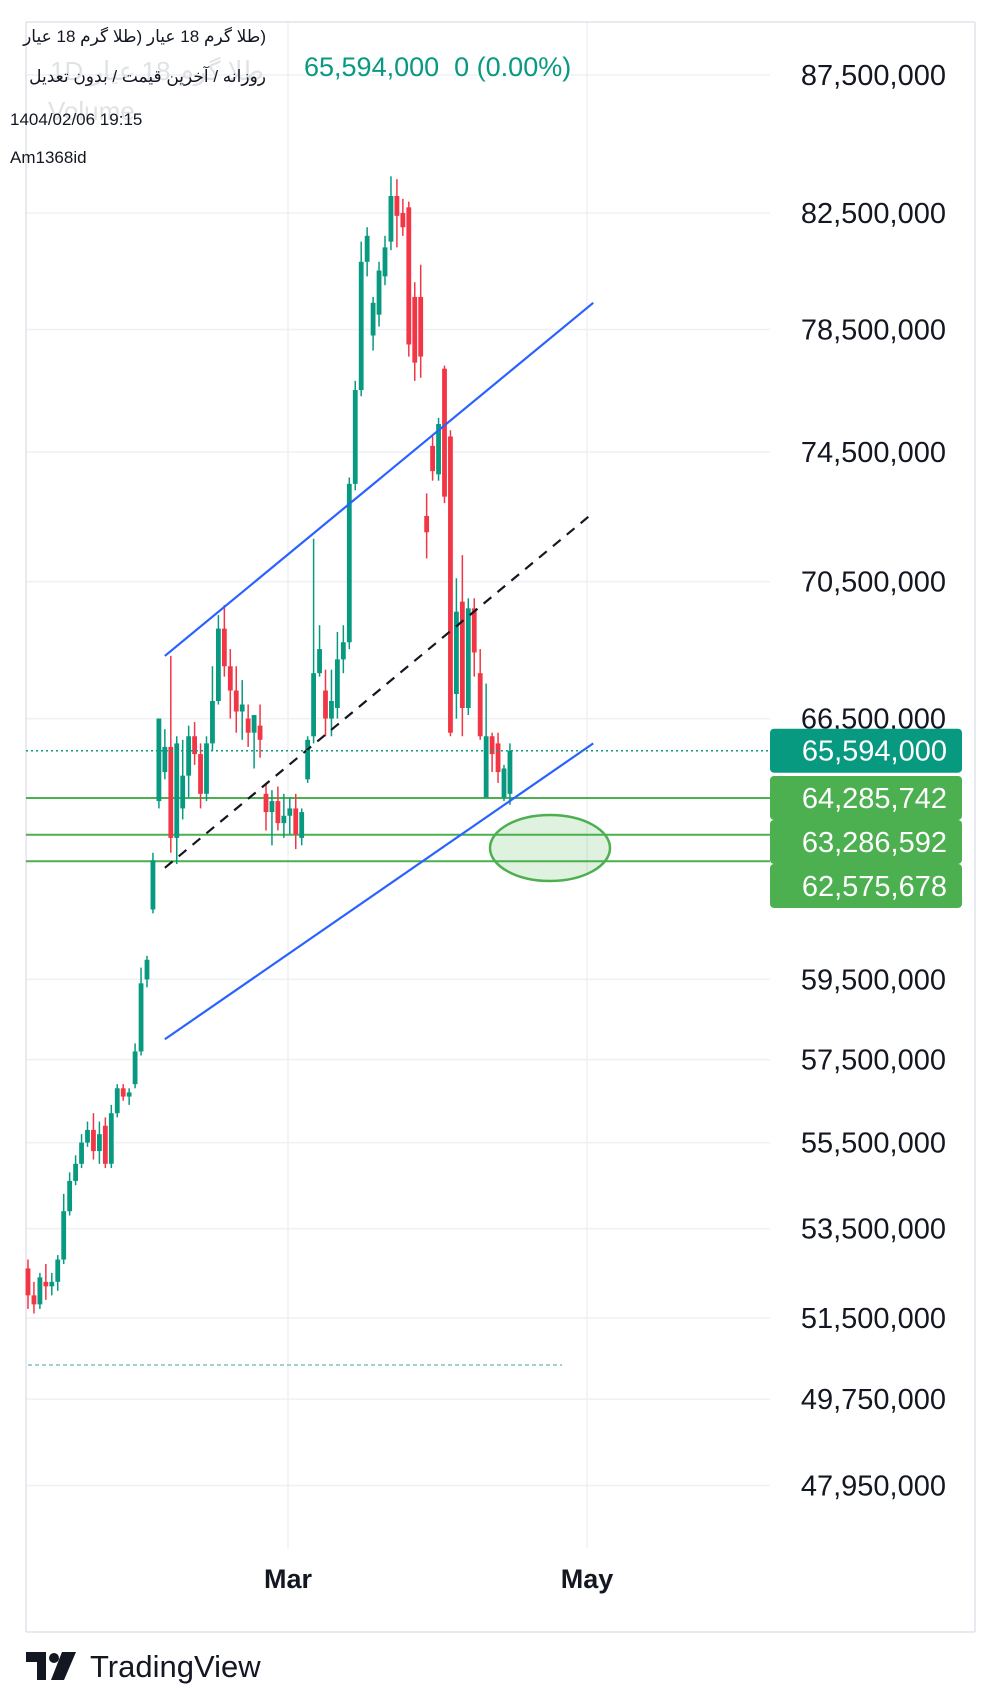  What do you see at coordinates (379, 479) in the screenshot?
I see `trendline-upper-channel` at bounding box center [379, 479].